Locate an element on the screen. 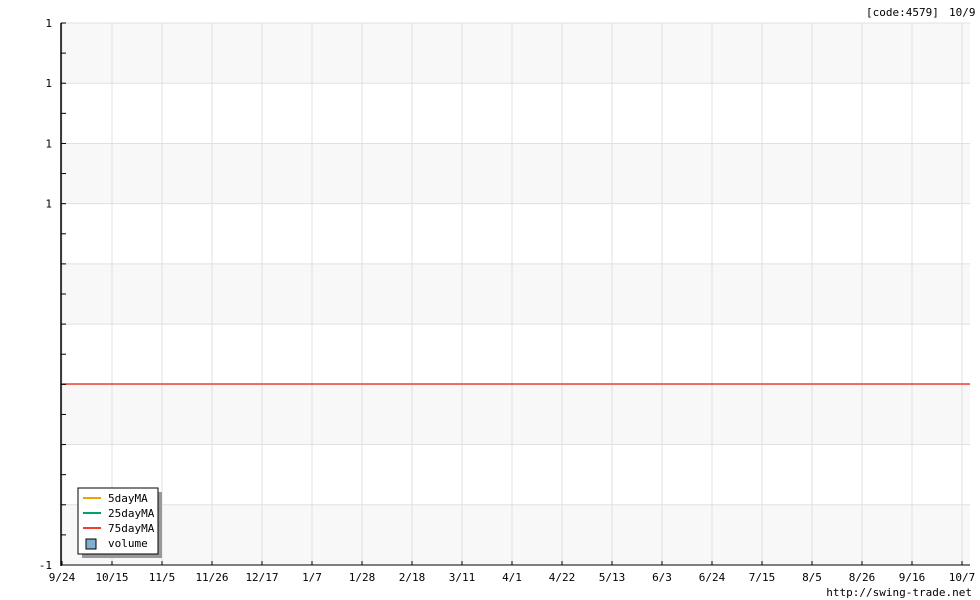 The width and height of the screenshot is (980, 600). legend-label: 5dayMA is located at coordinates (128, 498).